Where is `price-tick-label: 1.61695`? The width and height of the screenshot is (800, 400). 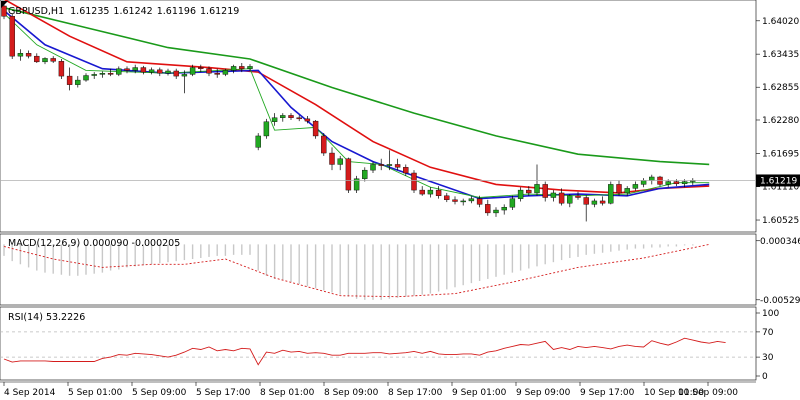
price-tick-label: 1.61695 is located at coordinates (780, 154).